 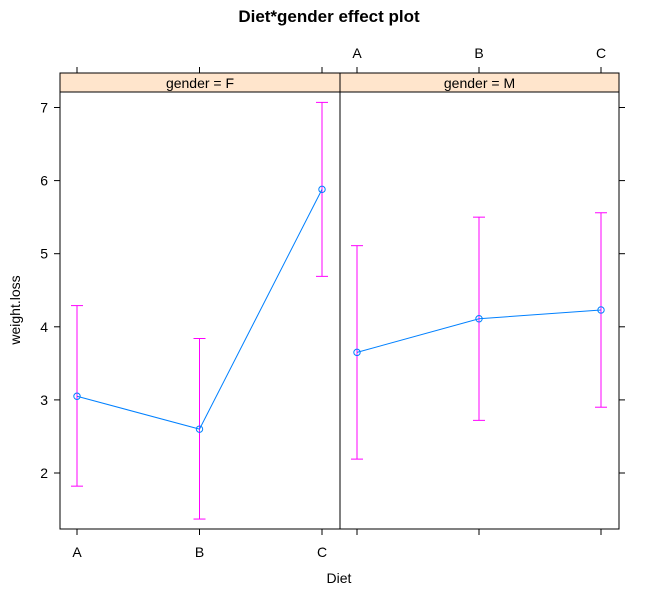 I want to click on y-tick-label: 7, so click(x=44, y=108).